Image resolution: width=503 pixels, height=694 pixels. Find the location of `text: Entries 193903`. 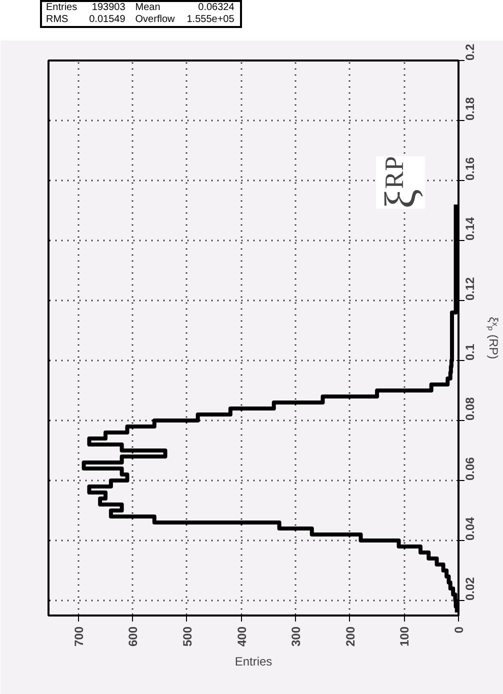

text: Entries 193903 is located at coordinates (86, 7).